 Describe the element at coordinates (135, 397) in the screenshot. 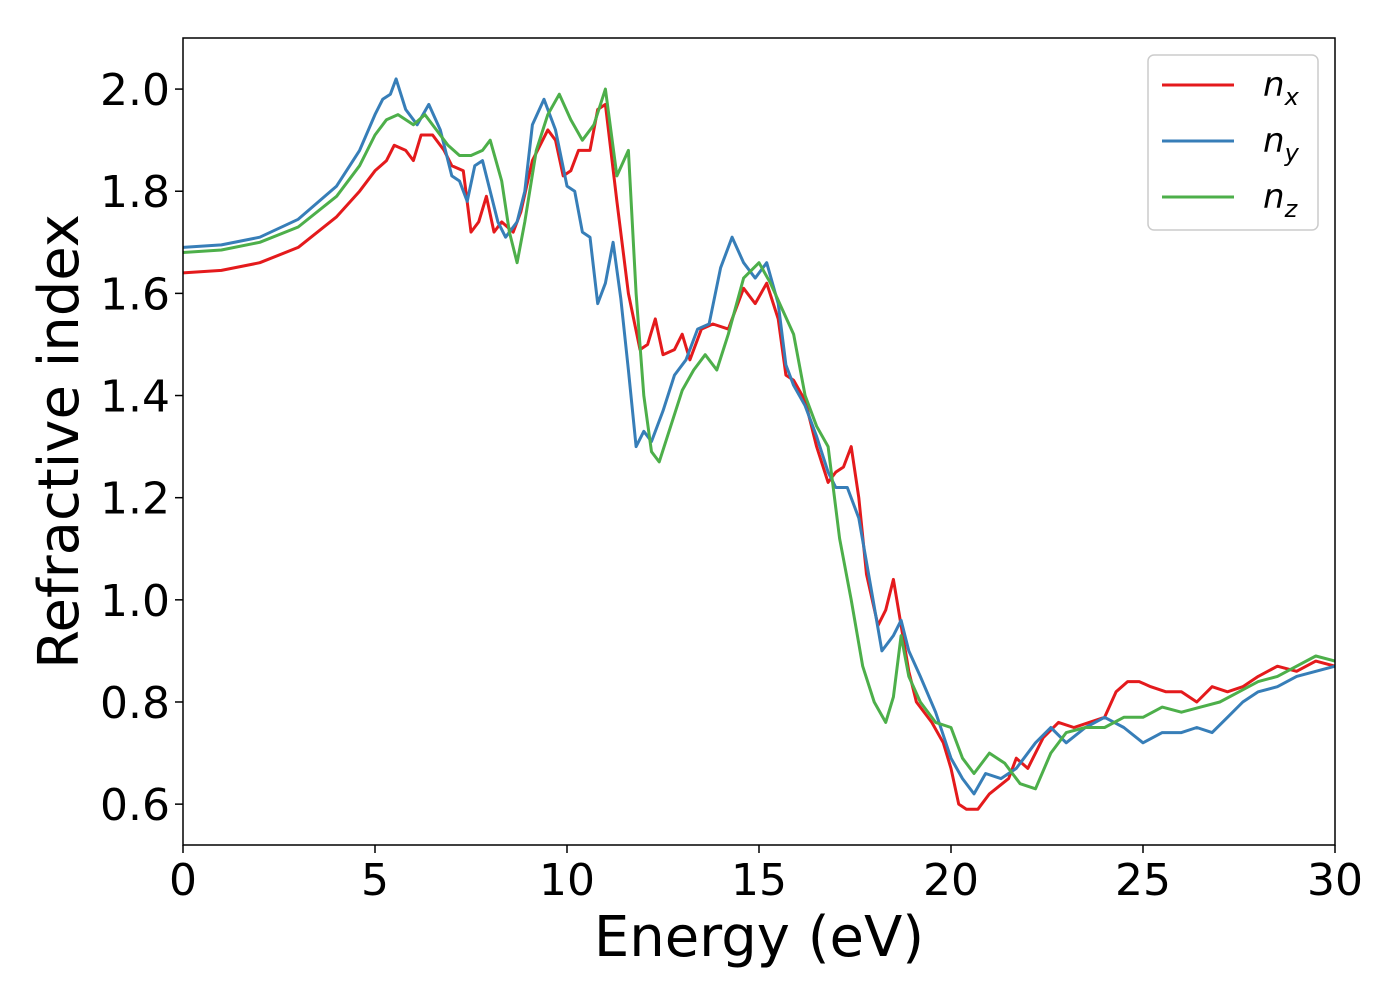

I see `y-tick-label: 1.4` at that location.